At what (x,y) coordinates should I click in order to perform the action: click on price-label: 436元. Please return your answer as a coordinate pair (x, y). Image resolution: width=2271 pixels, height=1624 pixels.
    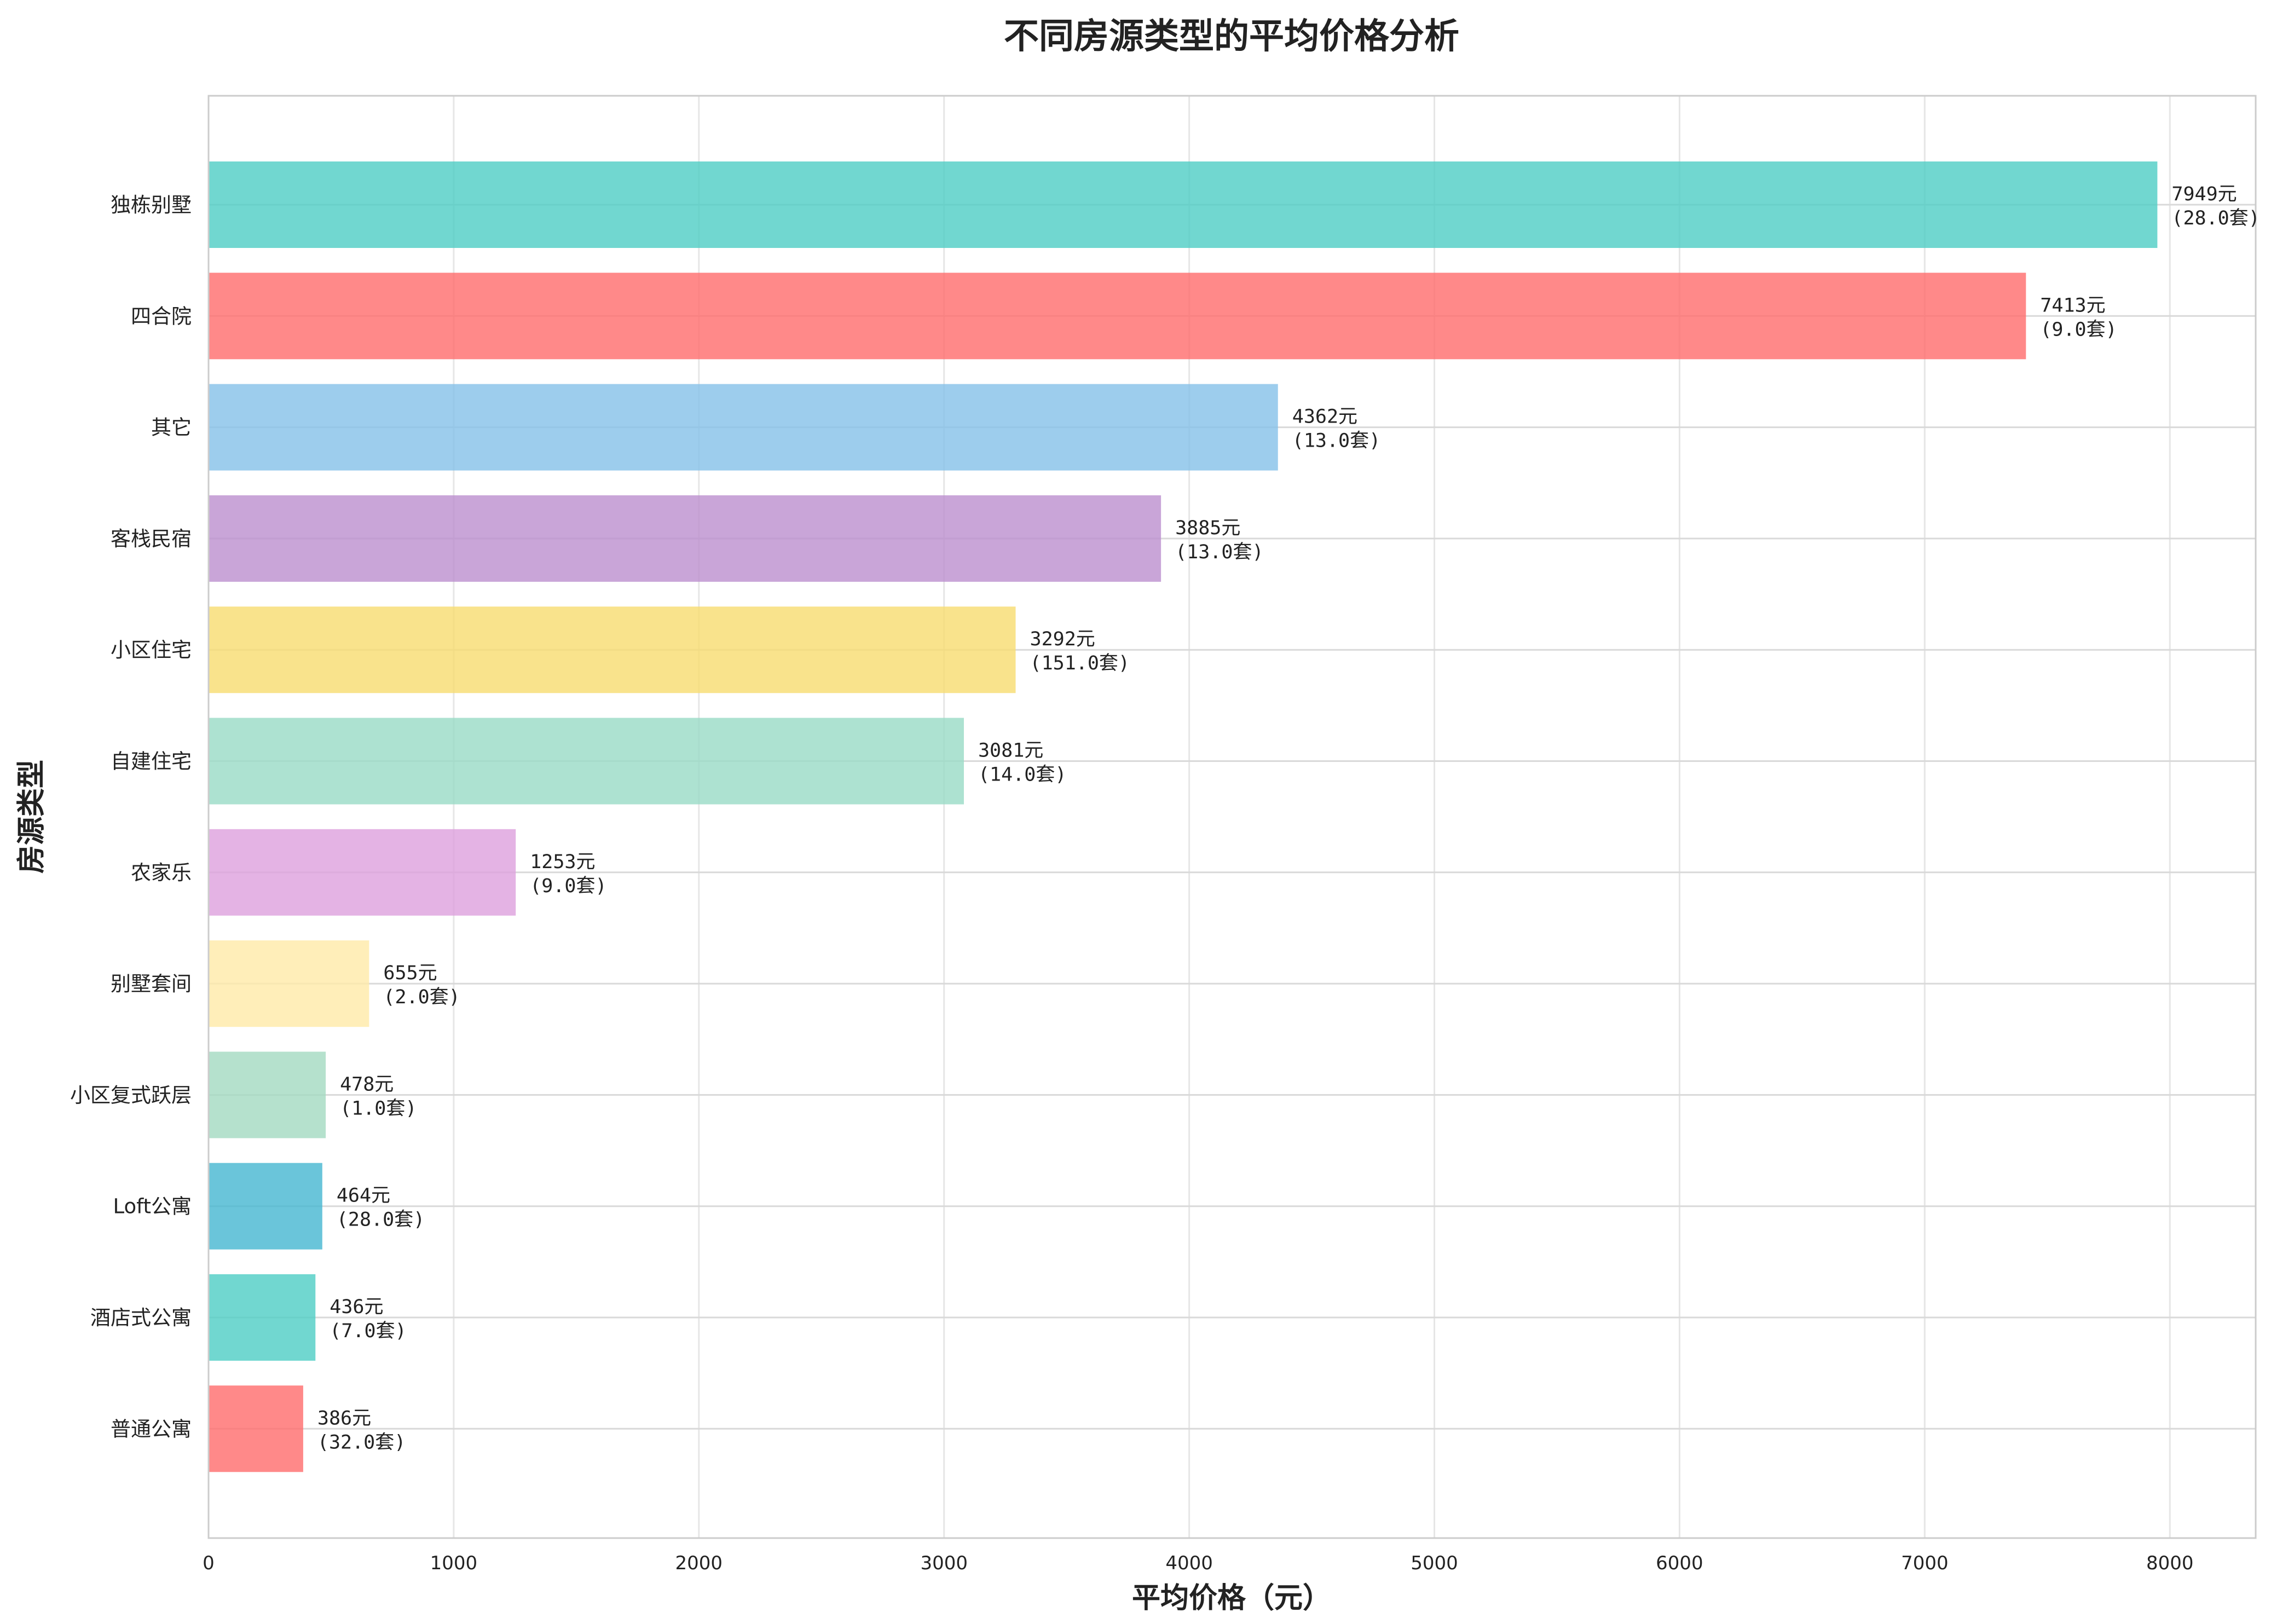
    Looking at the image, I should click on (356, 1307).